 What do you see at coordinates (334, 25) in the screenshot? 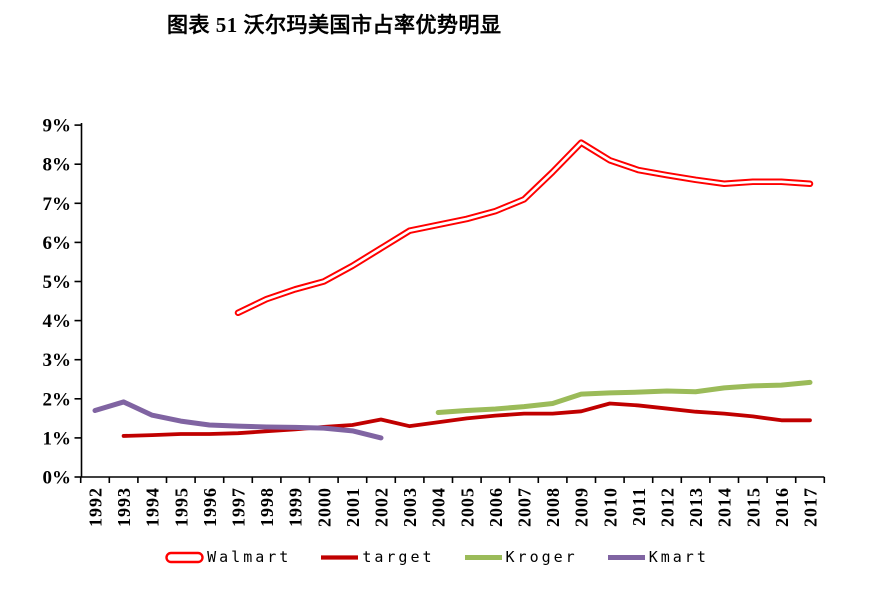
I see `chart-title: 图表 51 沃尔玛美国市占率优势明显` at bounding box center [334, 25].